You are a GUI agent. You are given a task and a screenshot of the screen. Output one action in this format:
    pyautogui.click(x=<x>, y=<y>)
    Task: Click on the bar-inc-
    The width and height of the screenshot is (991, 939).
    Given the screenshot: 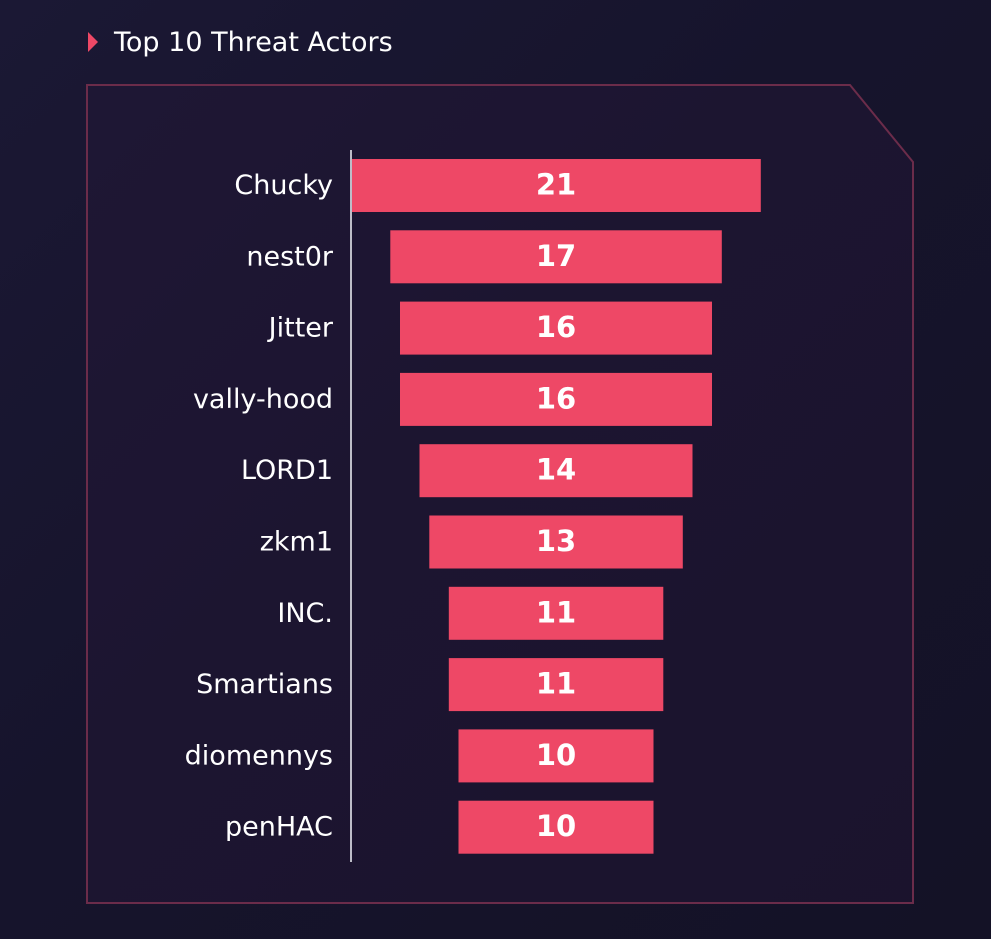 What is the action you would take?
    pyautogui.click(x=556, y=613)
    